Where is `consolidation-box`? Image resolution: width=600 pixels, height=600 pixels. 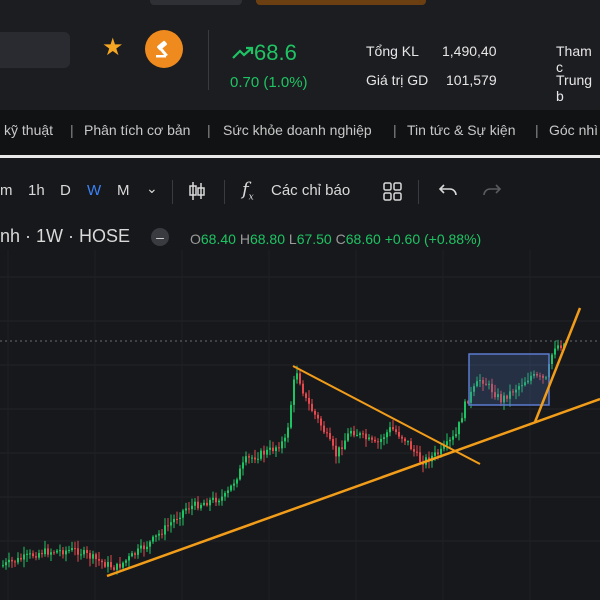 consolidation-box is located at coordinates (509, 379).